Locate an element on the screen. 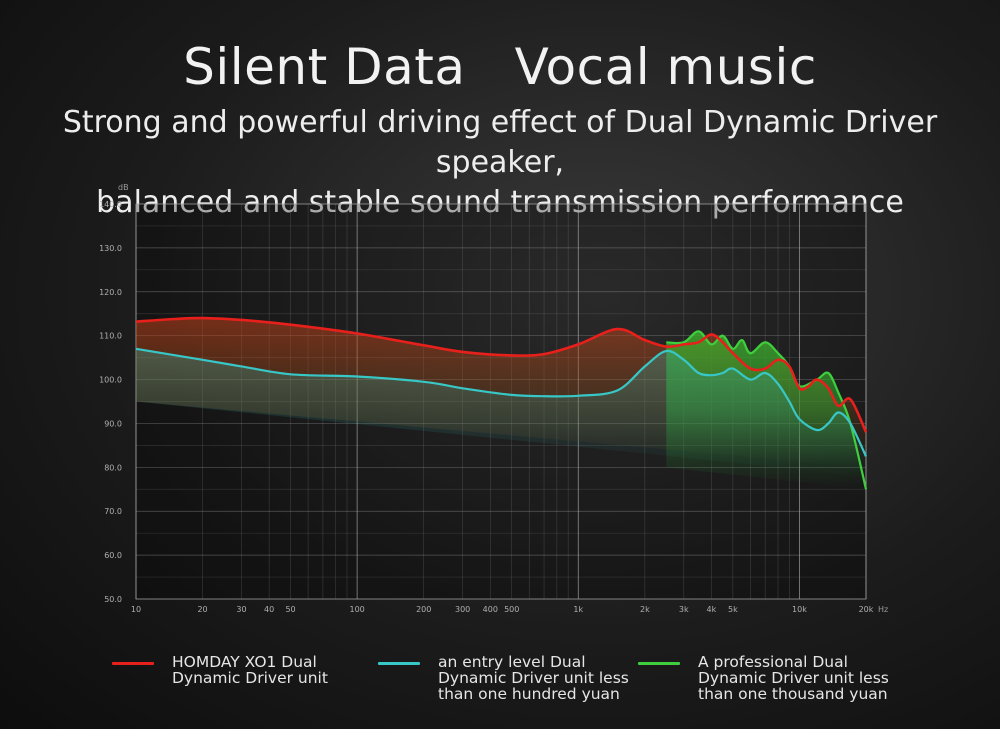  x-tick-label: 40 is located at coordinates (269, 609).